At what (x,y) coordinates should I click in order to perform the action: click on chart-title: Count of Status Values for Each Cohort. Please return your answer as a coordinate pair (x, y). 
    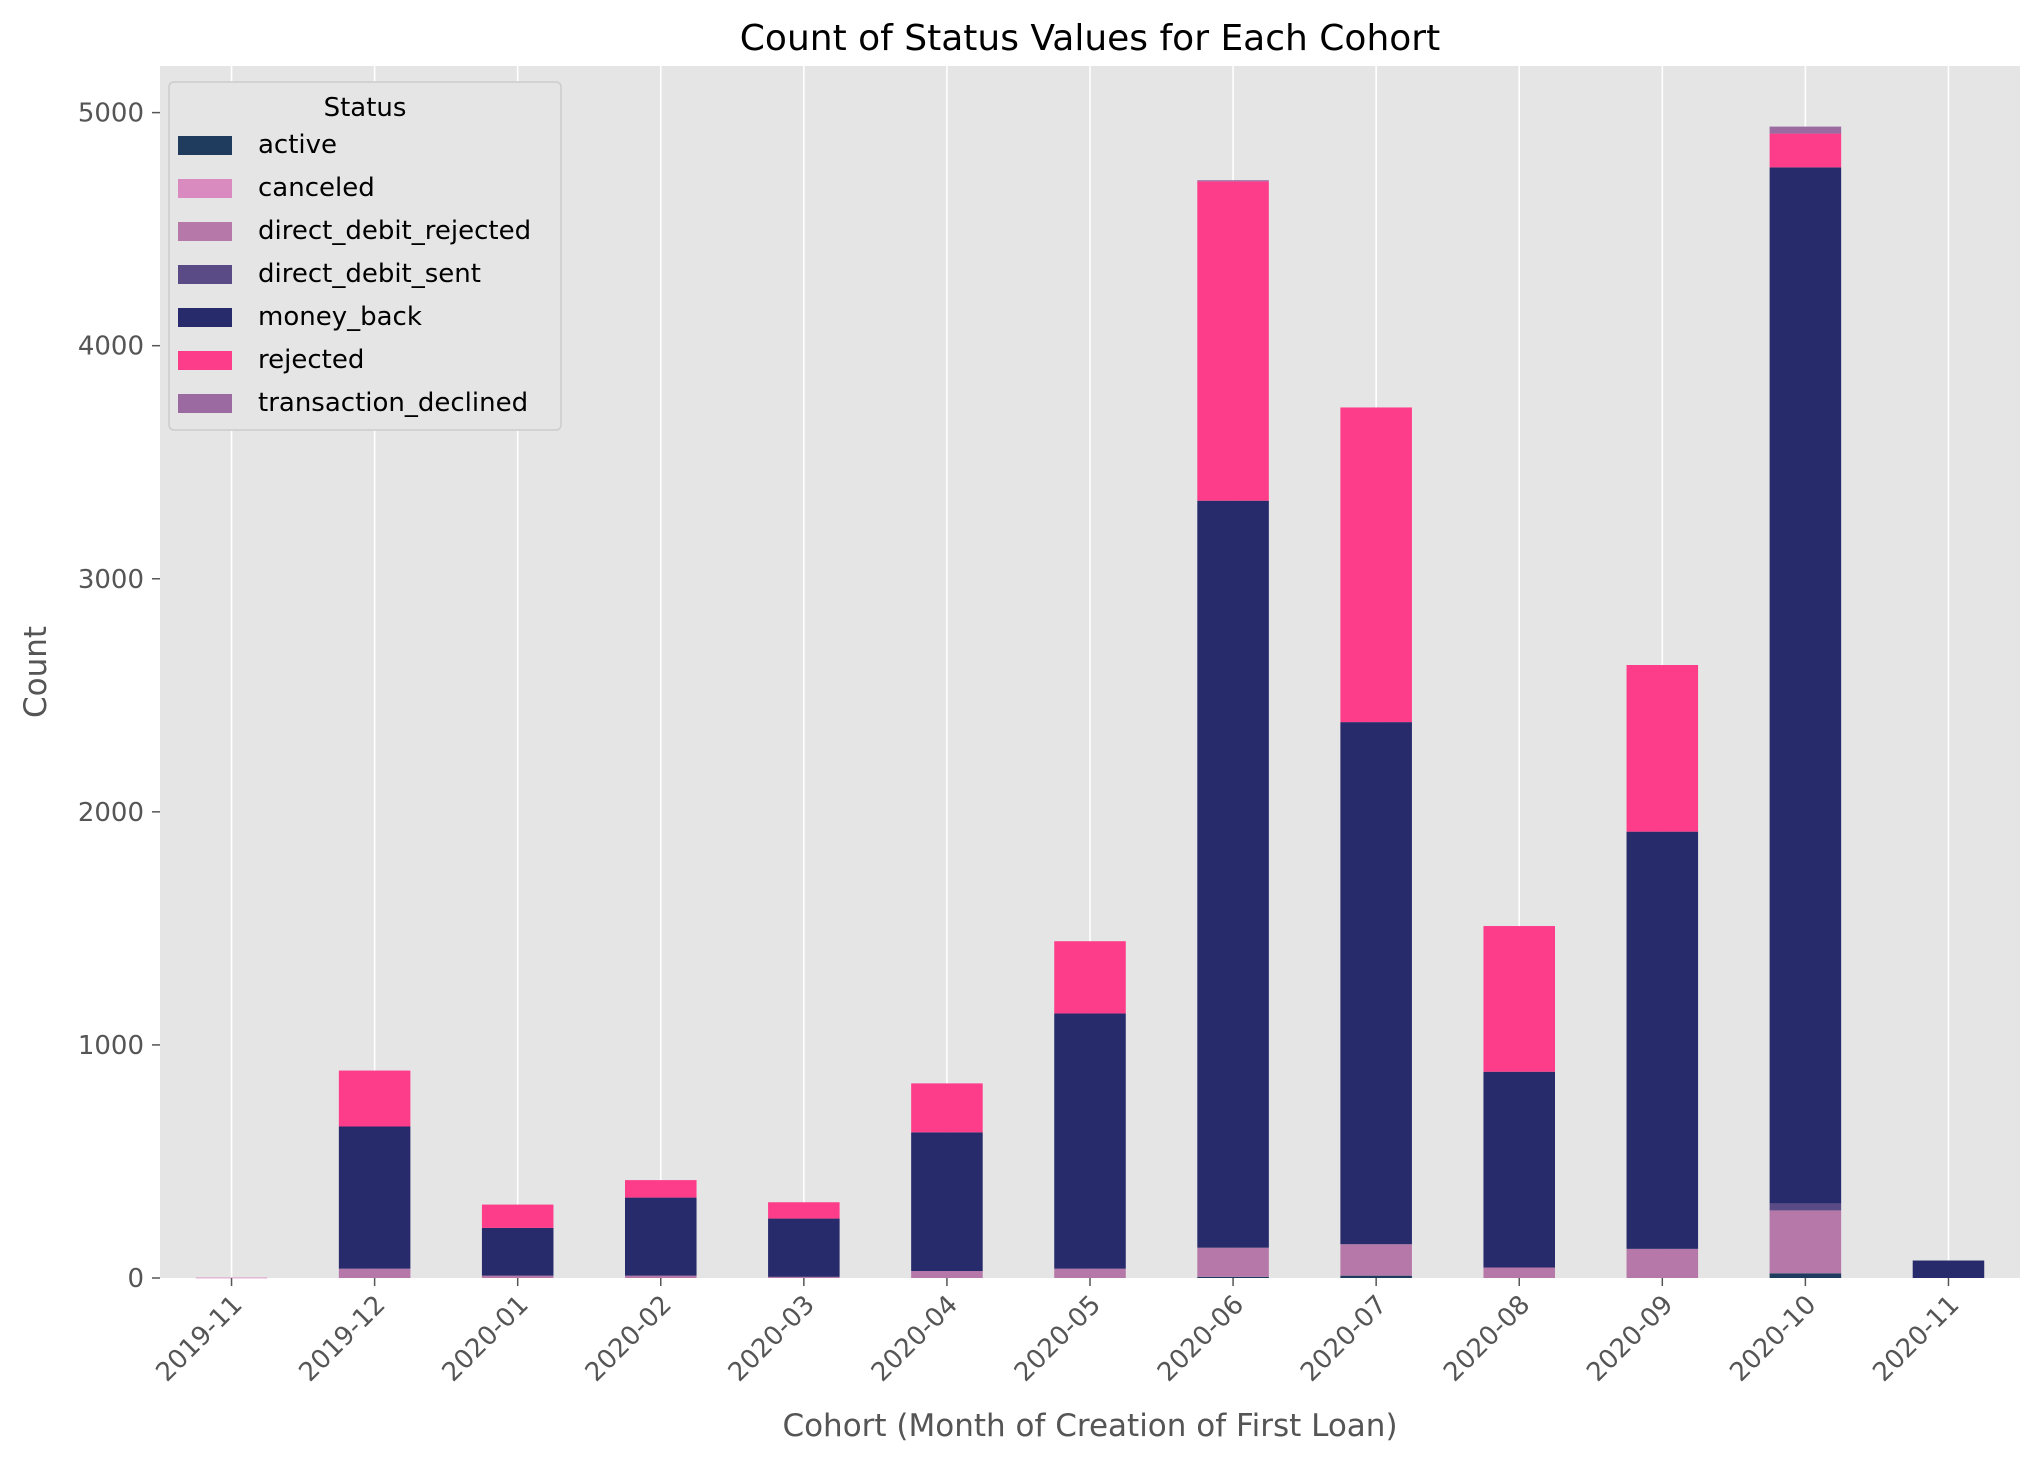
    Looking at the image, I should click on (1090, 38).